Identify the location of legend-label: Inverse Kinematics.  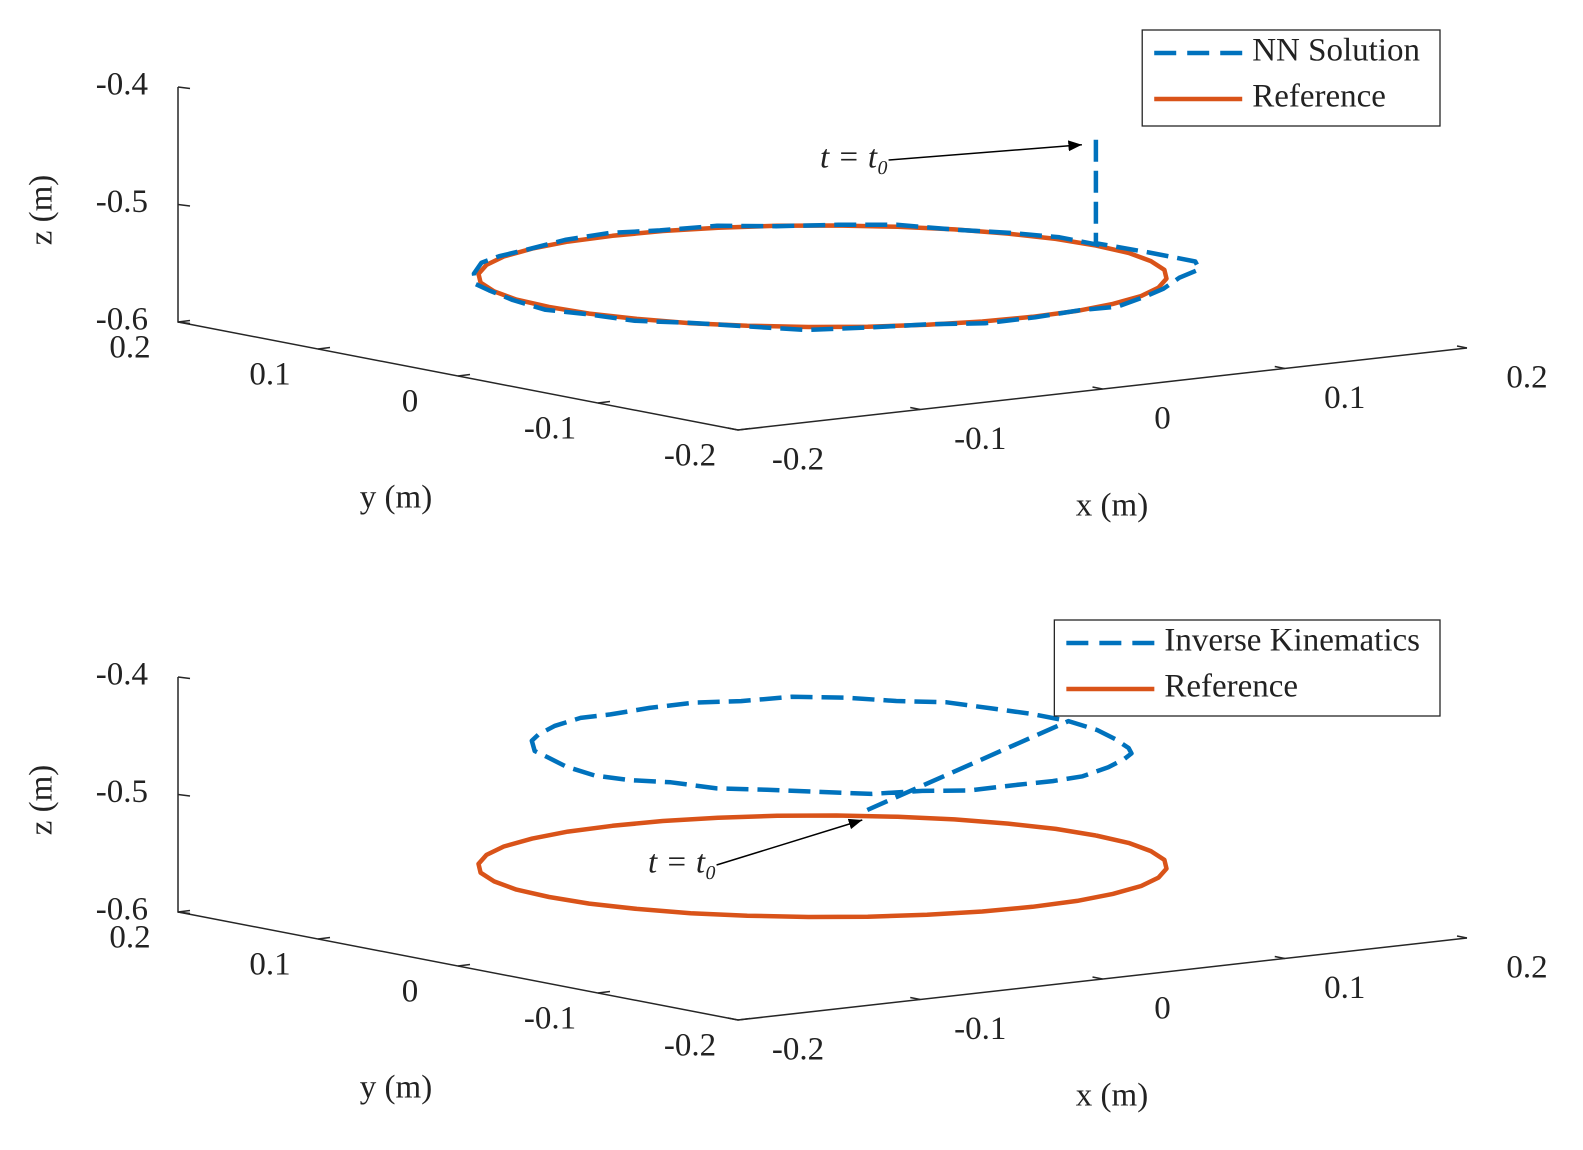
(1292, 641).